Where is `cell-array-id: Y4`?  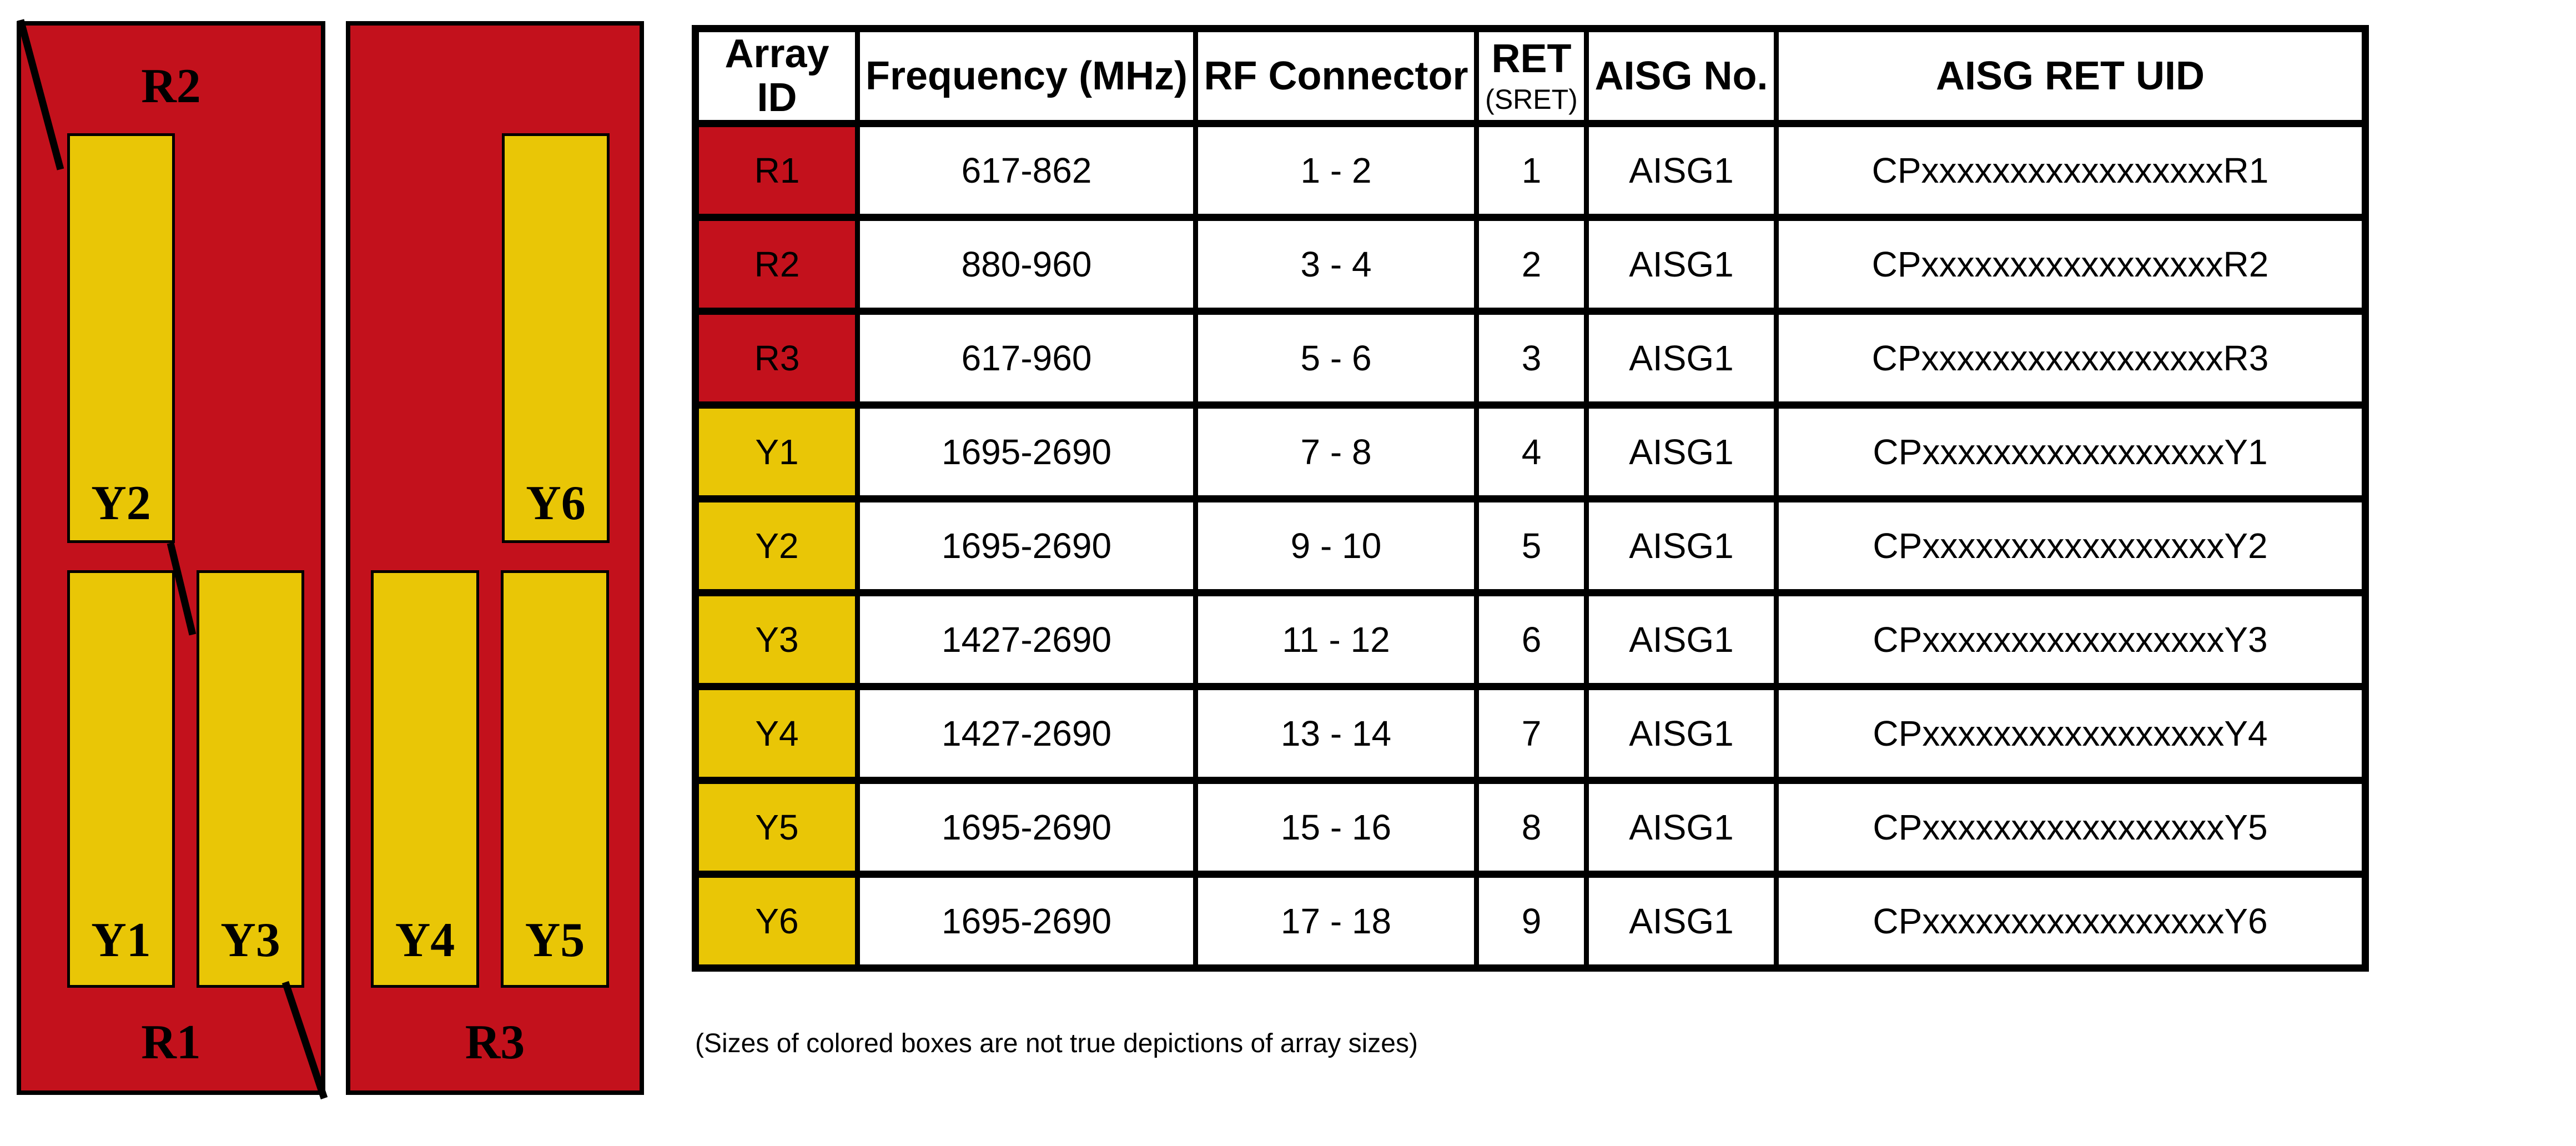
cell-array-id: Y4 is located at coordinates (777, 734).